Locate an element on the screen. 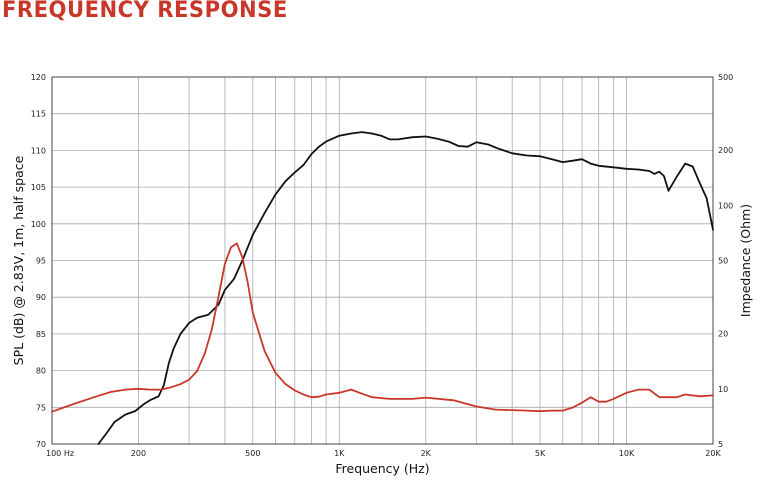 This screenshot has height=484, width=767. left-tick-label: 115 is located at coordinates (38, 114).